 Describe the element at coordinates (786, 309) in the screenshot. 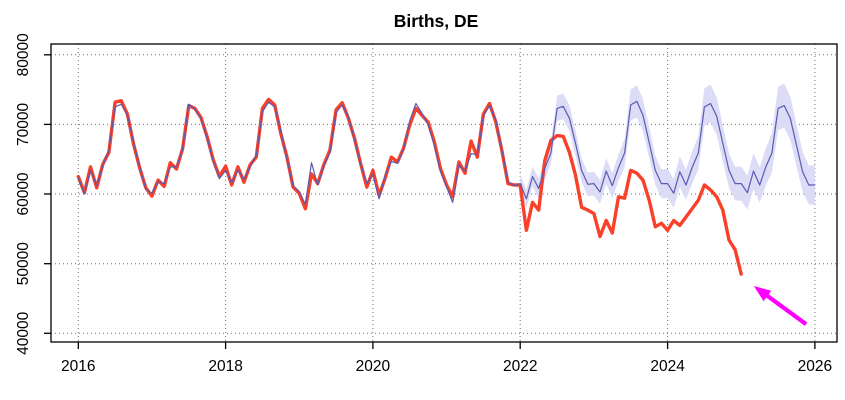

I see `arrow-shaft` at that location.